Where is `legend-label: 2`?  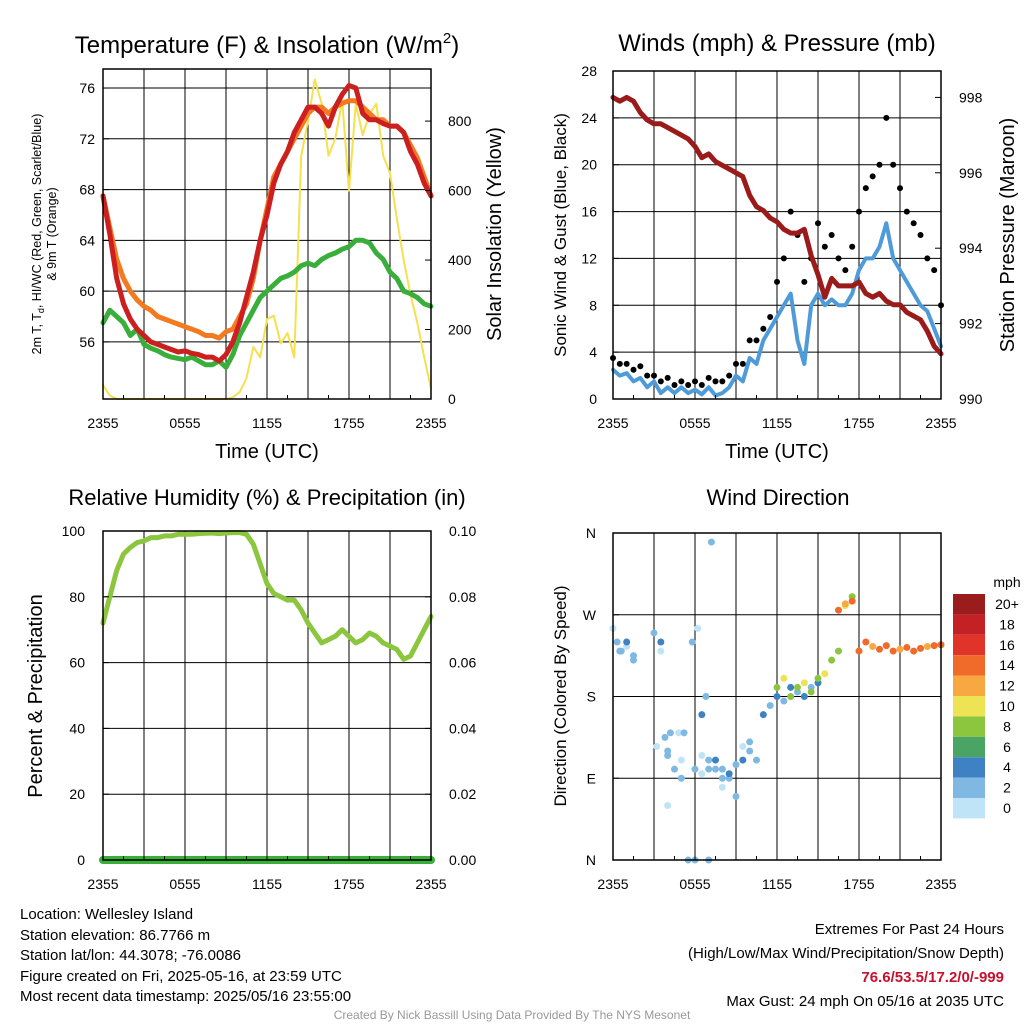
legend-label: 2 is located at coordinates (1007, 788).